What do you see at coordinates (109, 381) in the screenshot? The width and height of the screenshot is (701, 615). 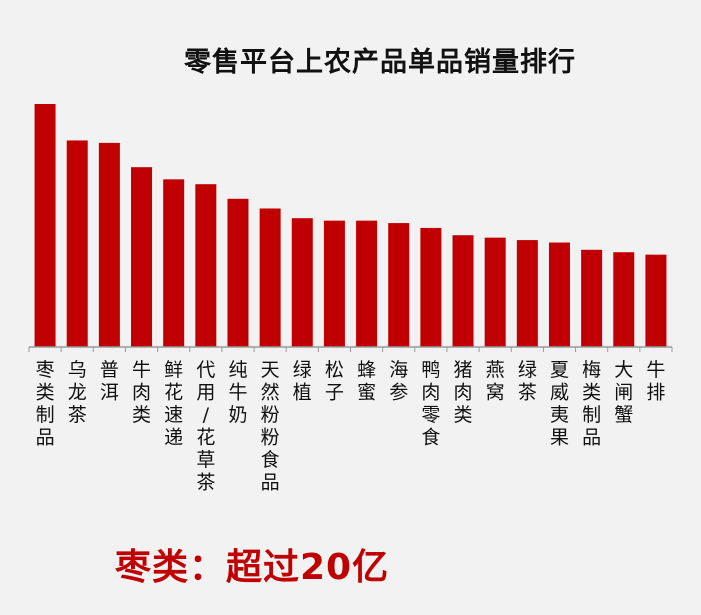 I see `category-label: 普洱` at bounding box center [109, 381].